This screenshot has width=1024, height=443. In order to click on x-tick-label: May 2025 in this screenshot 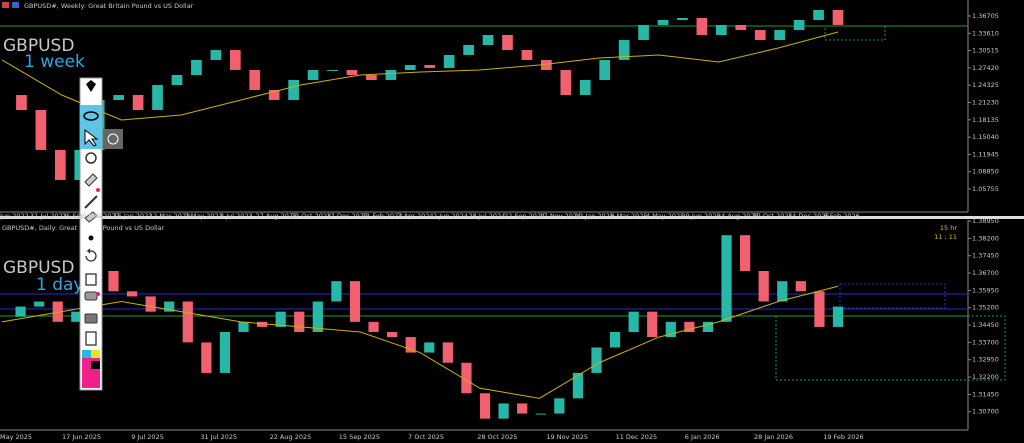, I will do `click(16, 437)`.